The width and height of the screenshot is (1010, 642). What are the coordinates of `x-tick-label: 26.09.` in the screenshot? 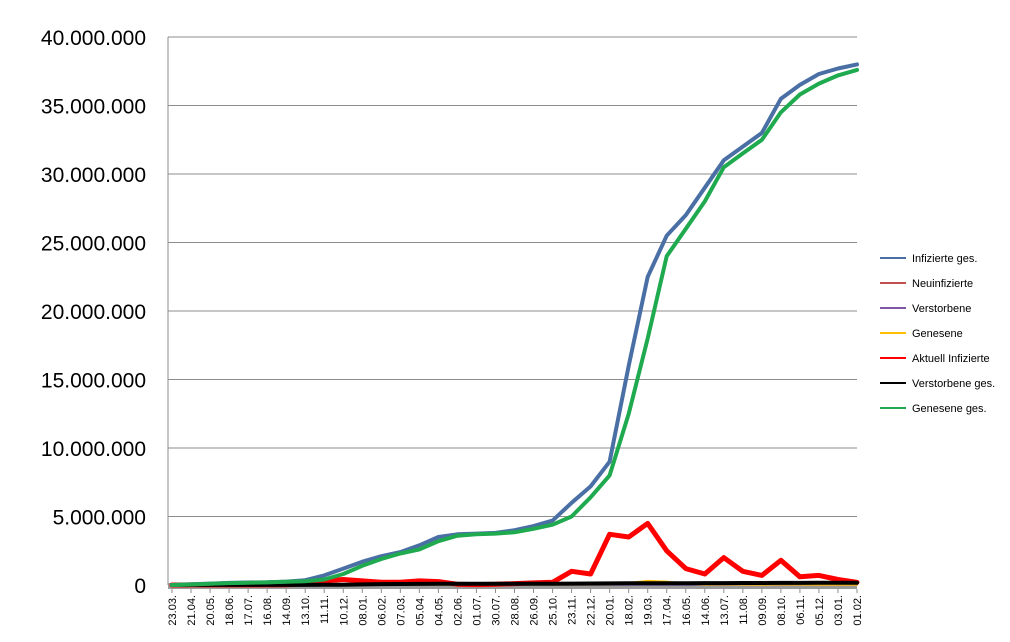 It's located at (535, 610).